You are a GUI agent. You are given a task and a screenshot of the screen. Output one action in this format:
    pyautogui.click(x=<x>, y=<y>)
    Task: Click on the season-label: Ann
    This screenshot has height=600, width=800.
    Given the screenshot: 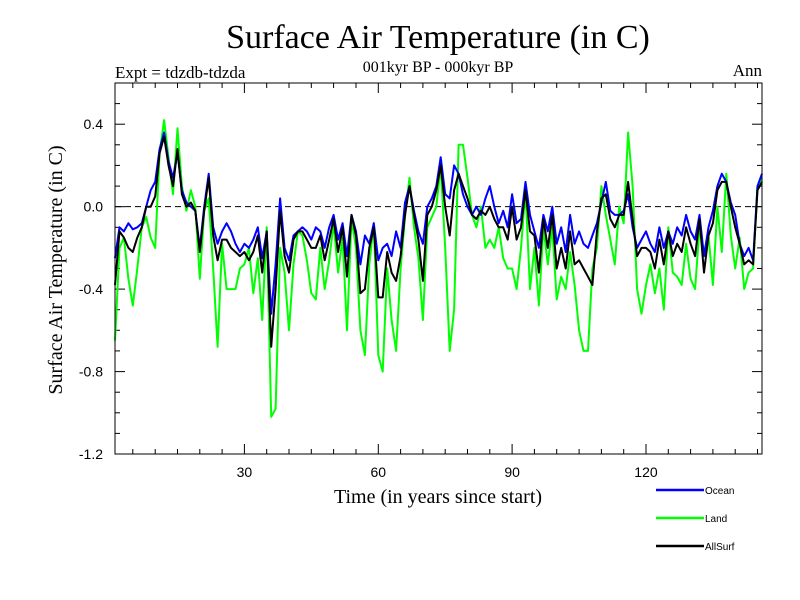 What is the action you would take?
    pyautogui.click(x=748, y=70)
    